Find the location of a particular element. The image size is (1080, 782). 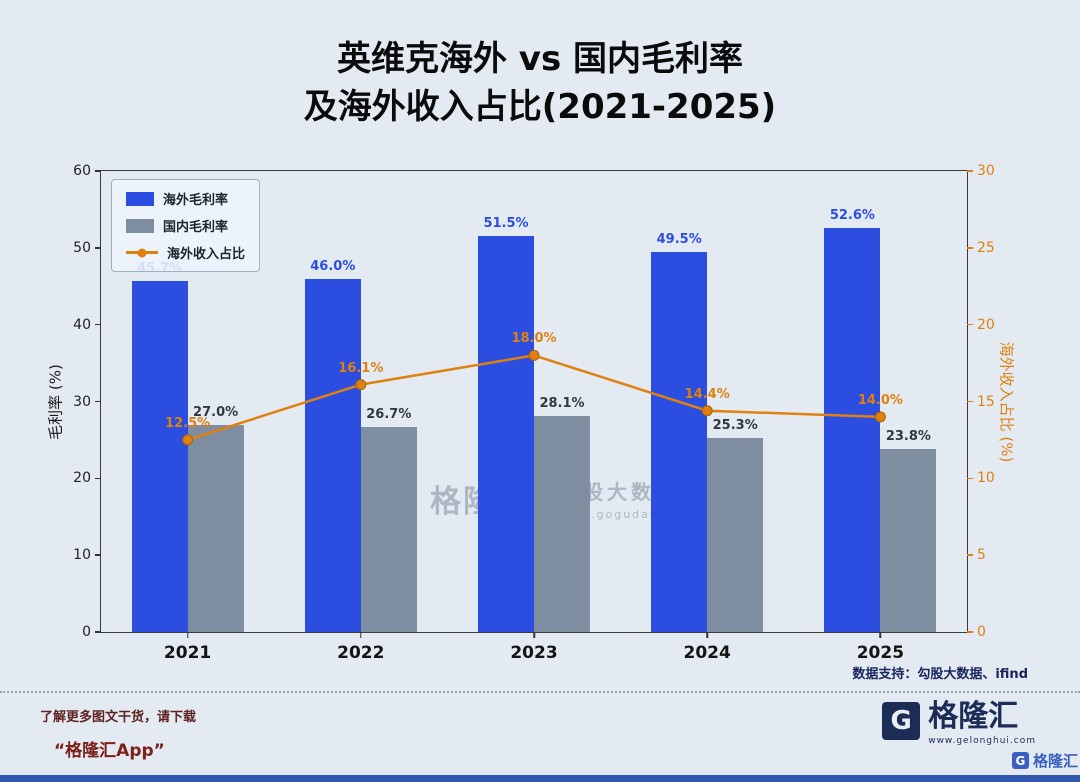

y-axis-tick-label: 20 is located at coordinates (82, 478).